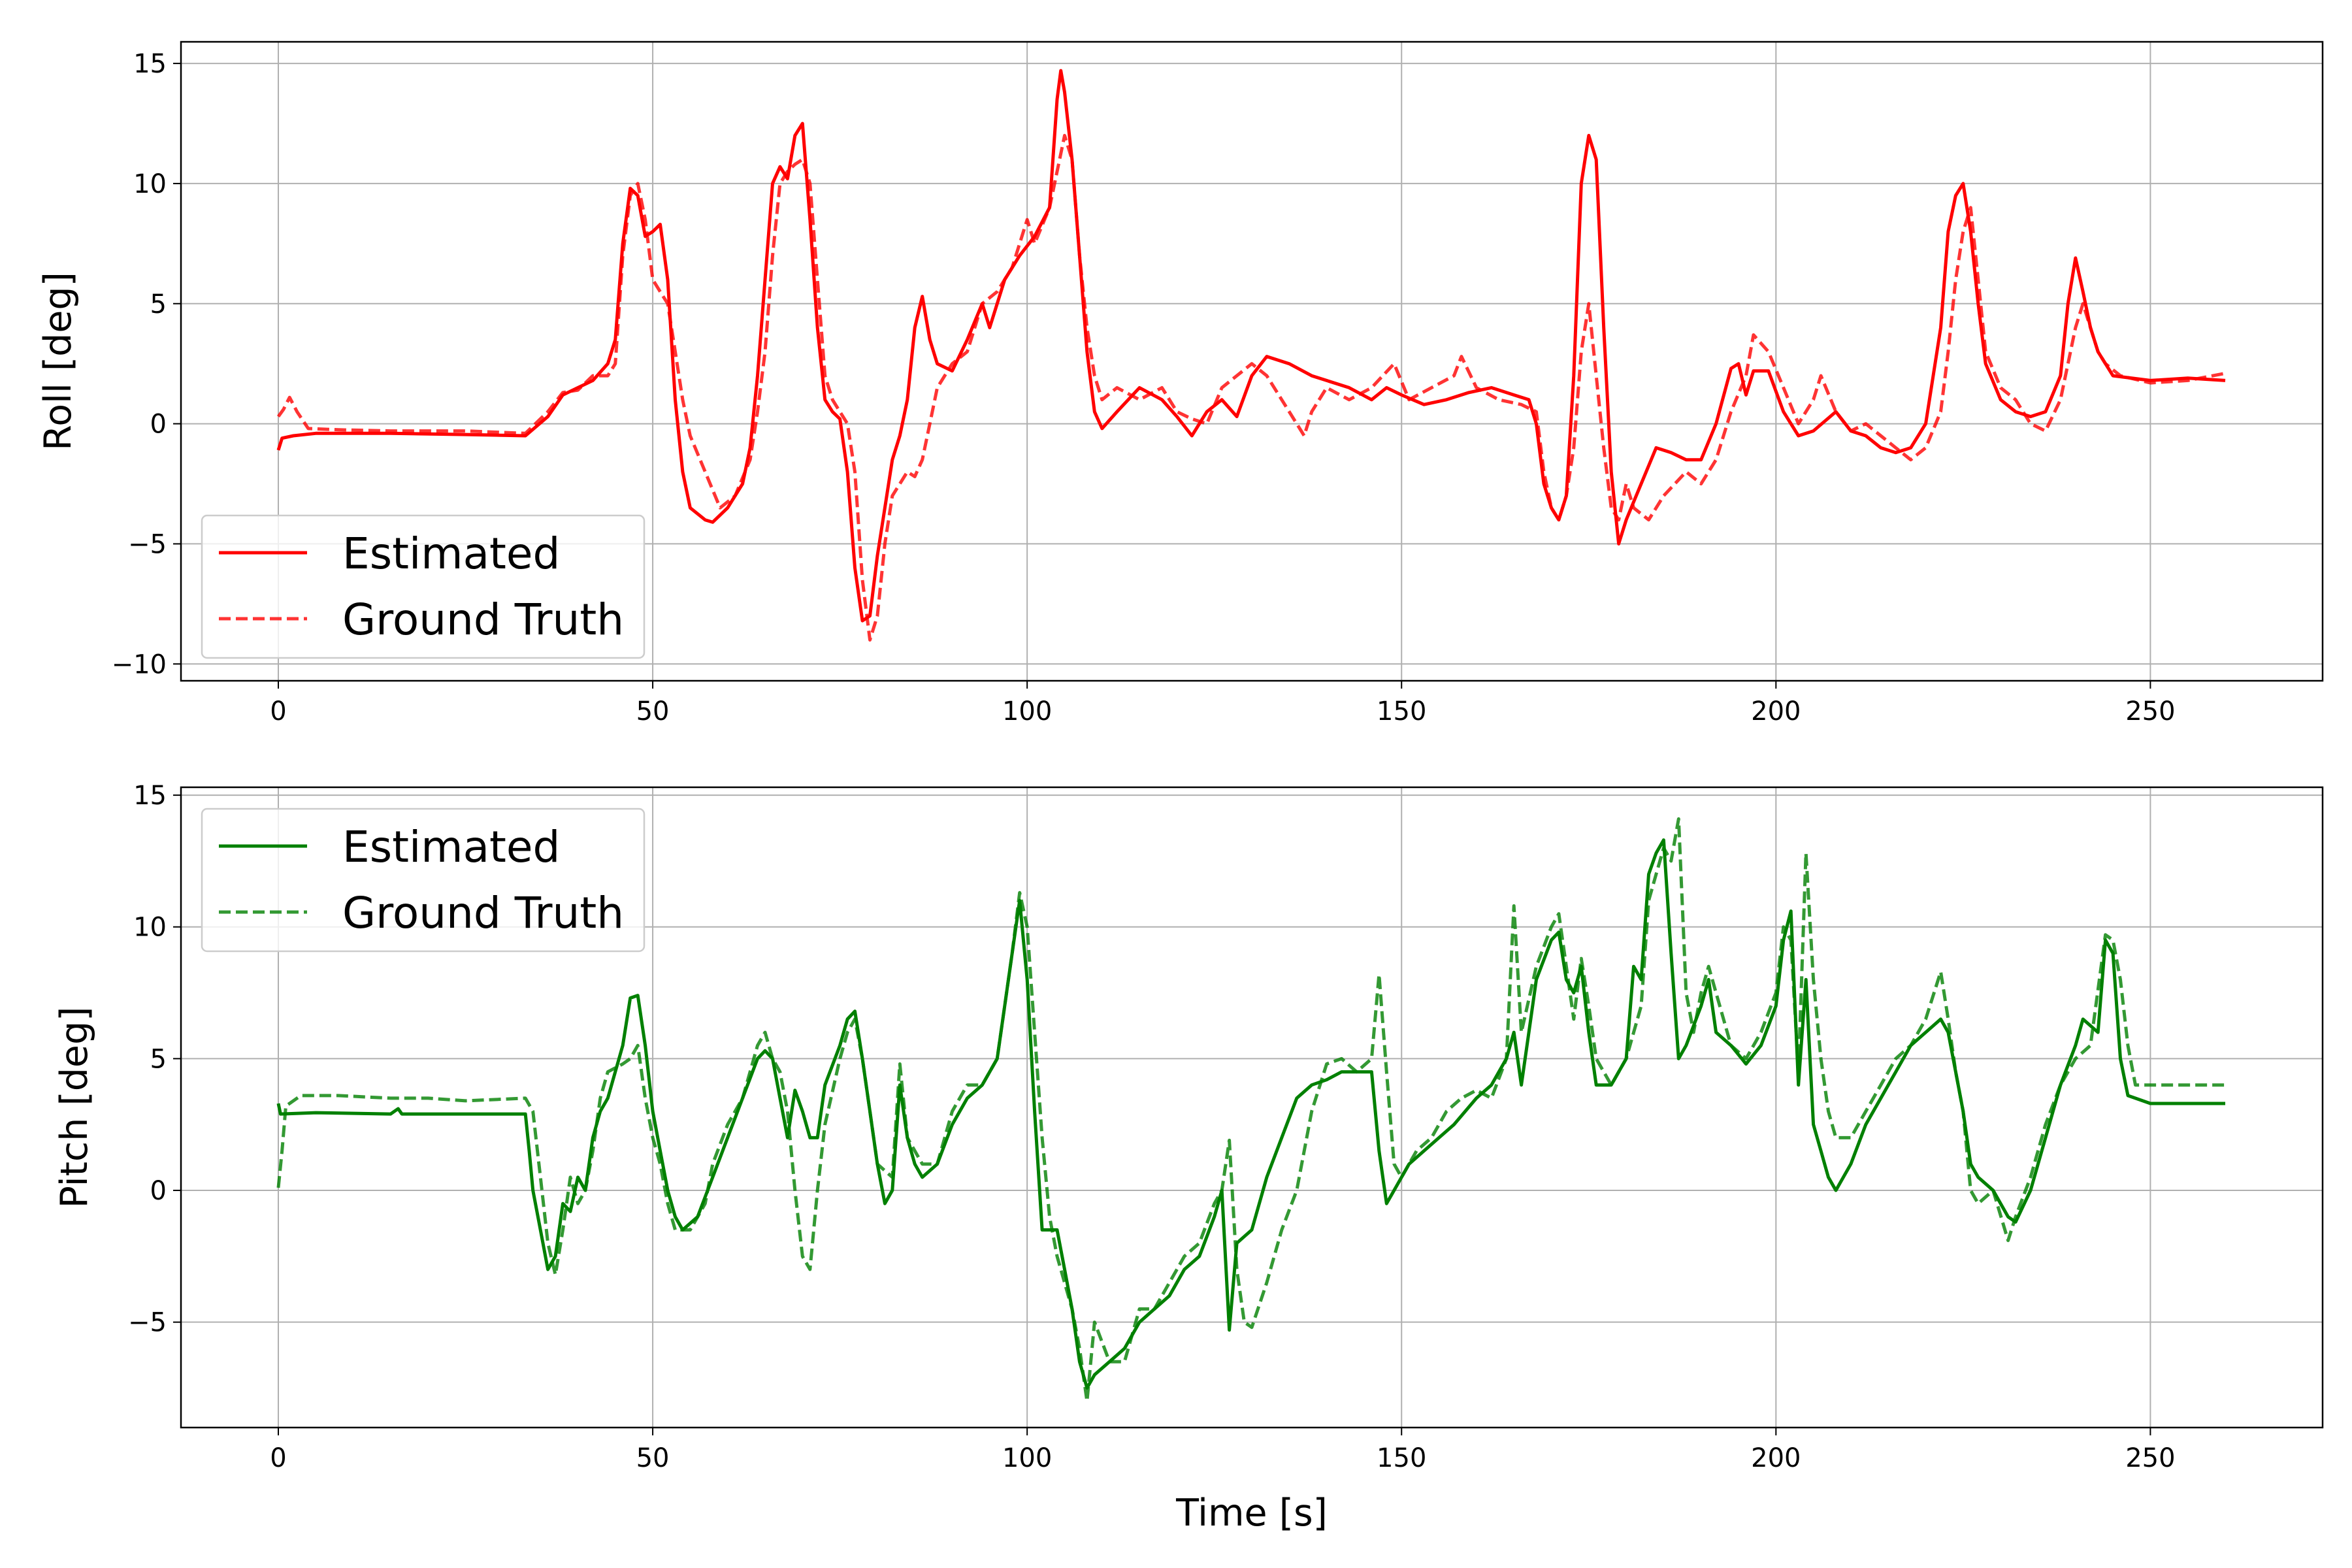 The height and width of the screenshot is (1568, 2352). What do you see at coordinates (653, 1458) in the screenshot?
I see `pitch-x-tick-label-1: 50` at bounding box center [653, 1458].